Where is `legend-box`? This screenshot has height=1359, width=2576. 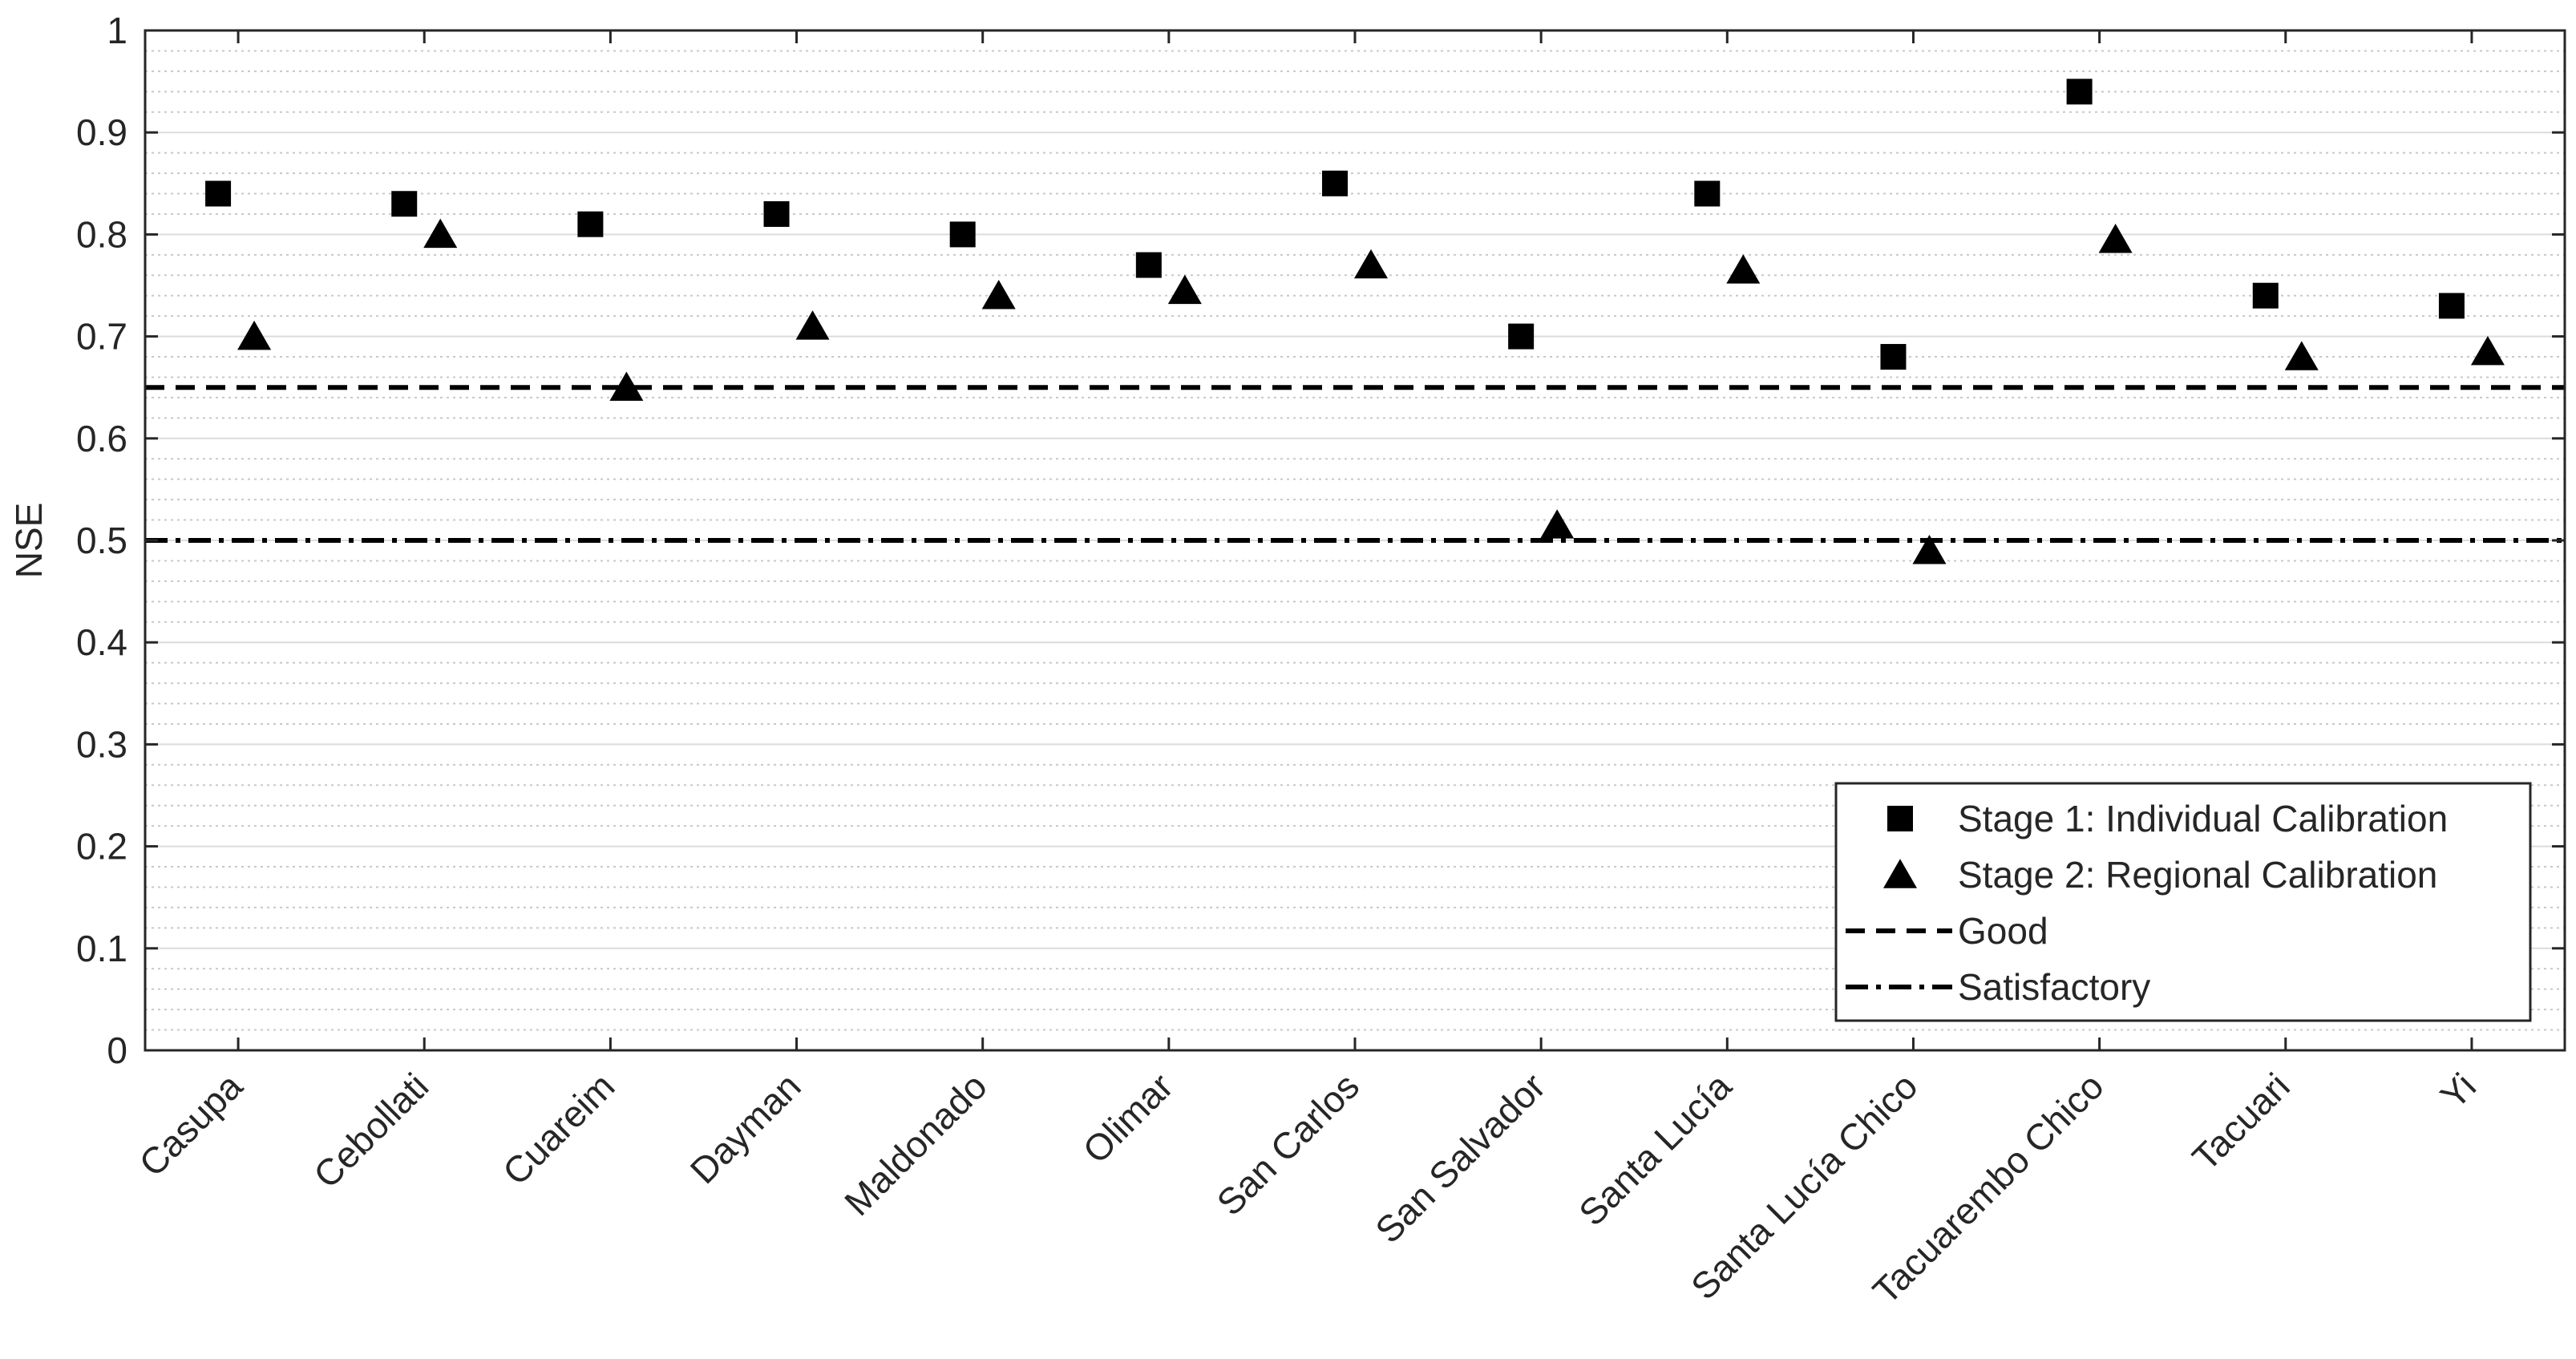
legend-box is located at coordinates (2183, 902).